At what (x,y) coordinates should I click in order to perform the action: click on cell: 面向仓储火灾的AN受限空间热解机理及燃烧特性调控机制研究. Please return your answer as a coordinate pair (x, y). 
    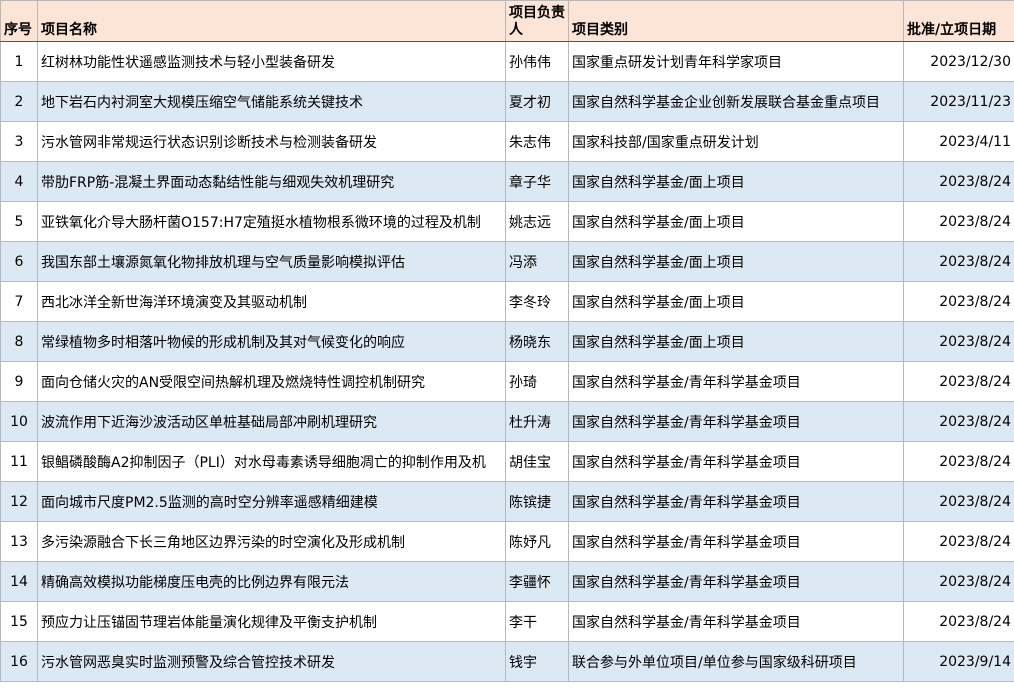
    Looking at the image, I should click on (271, 381).